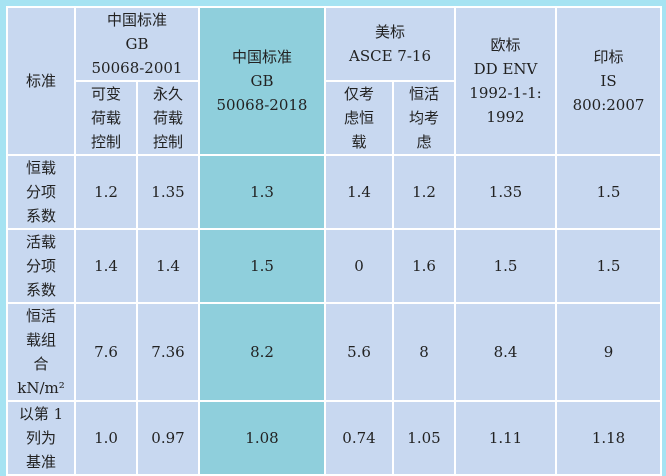 This screenshot has height=476, width=666. What do you see at coordinates (40, 340) in the screenshot?
I see `label-line: 载组` at bounding box center [40, 340].